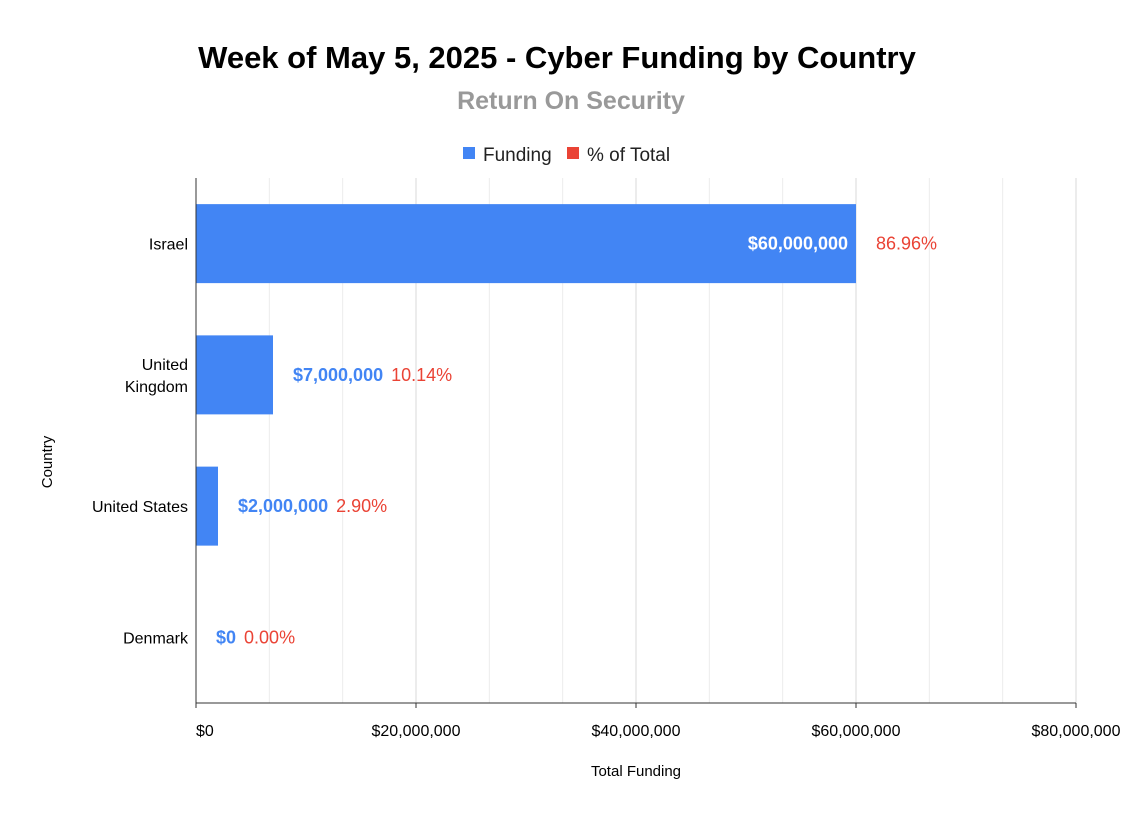 This screenshot has height=818, width=1145. Describe the element at coordinates (1076, 731) in the screenshot. I see `x-tick-label: $80,000,000` at that location.